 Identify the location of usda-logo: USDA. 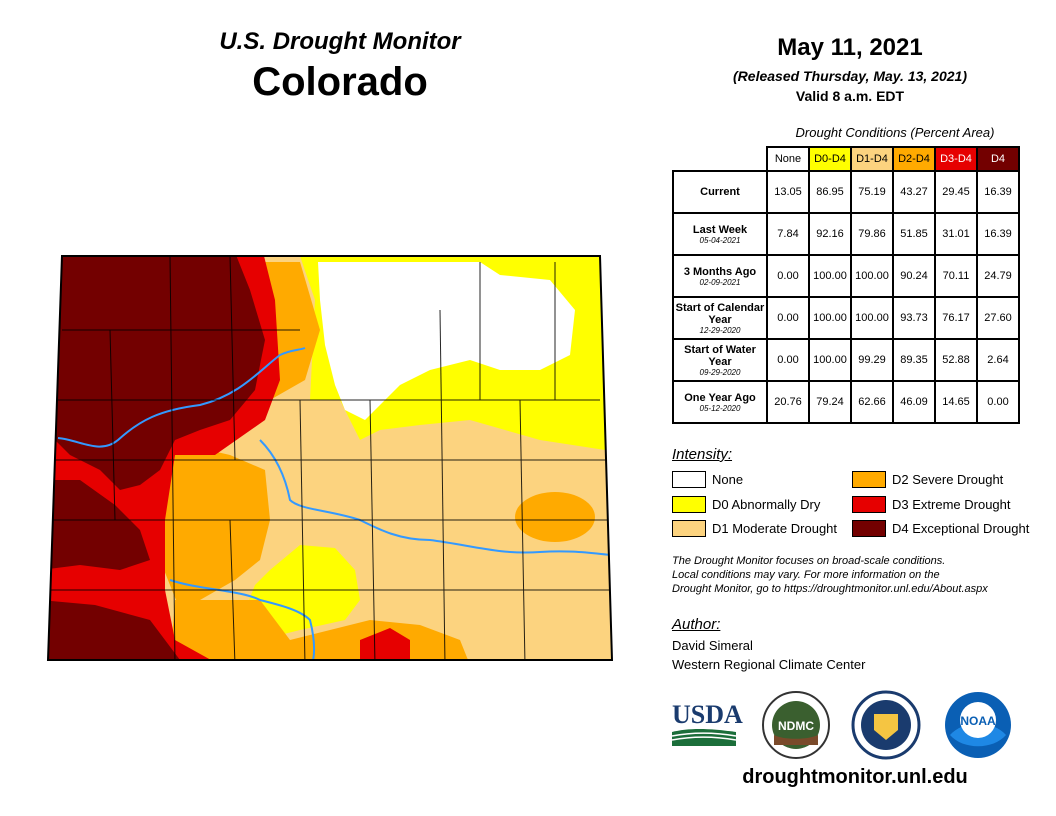
(707, 723).